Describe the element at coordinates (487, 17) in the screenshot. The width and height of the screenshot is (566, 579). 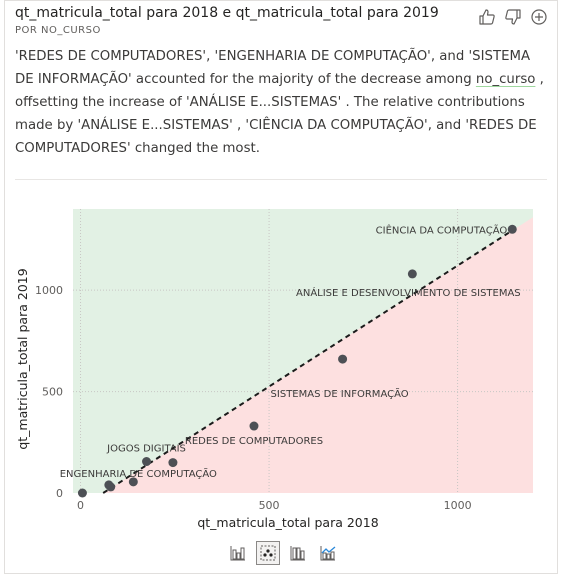
I see `thumbs-up-icon` at that location.